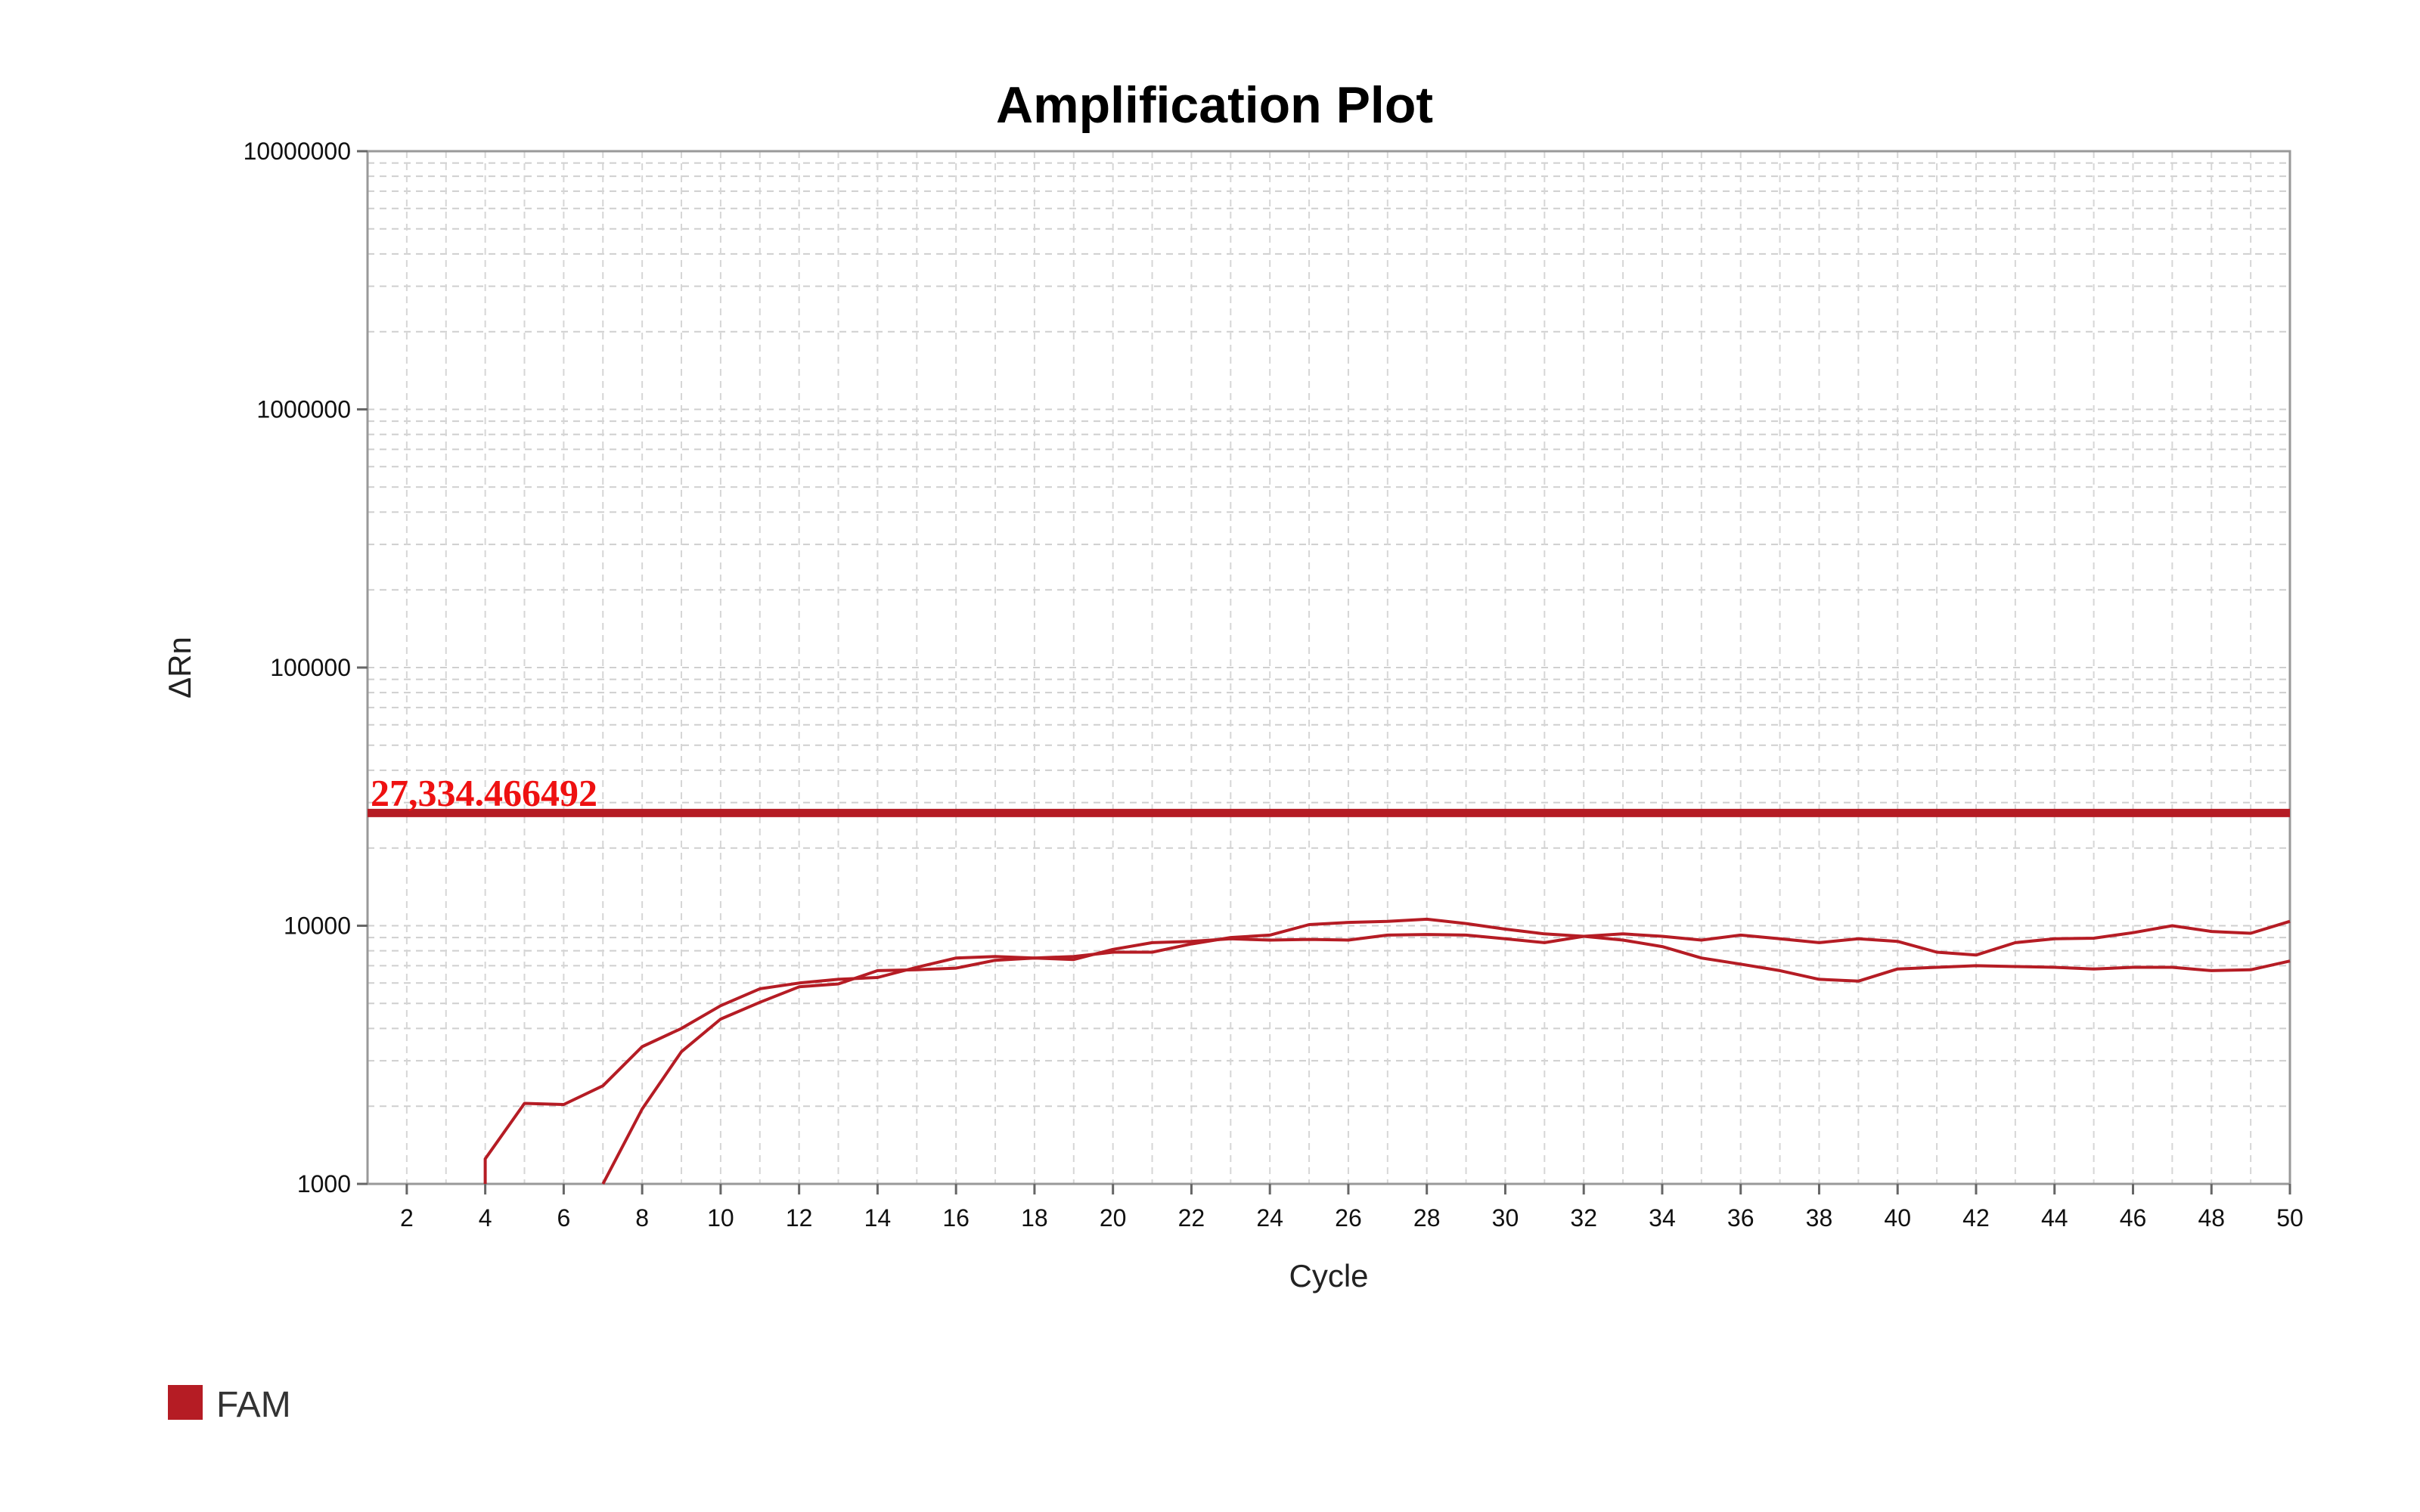 Image resolution: width=2420 pixels, height=1512 pixels. Describe the element at coordinates (185, 1402) in the screenshot. I see `legend-swatch-fam` at that location.